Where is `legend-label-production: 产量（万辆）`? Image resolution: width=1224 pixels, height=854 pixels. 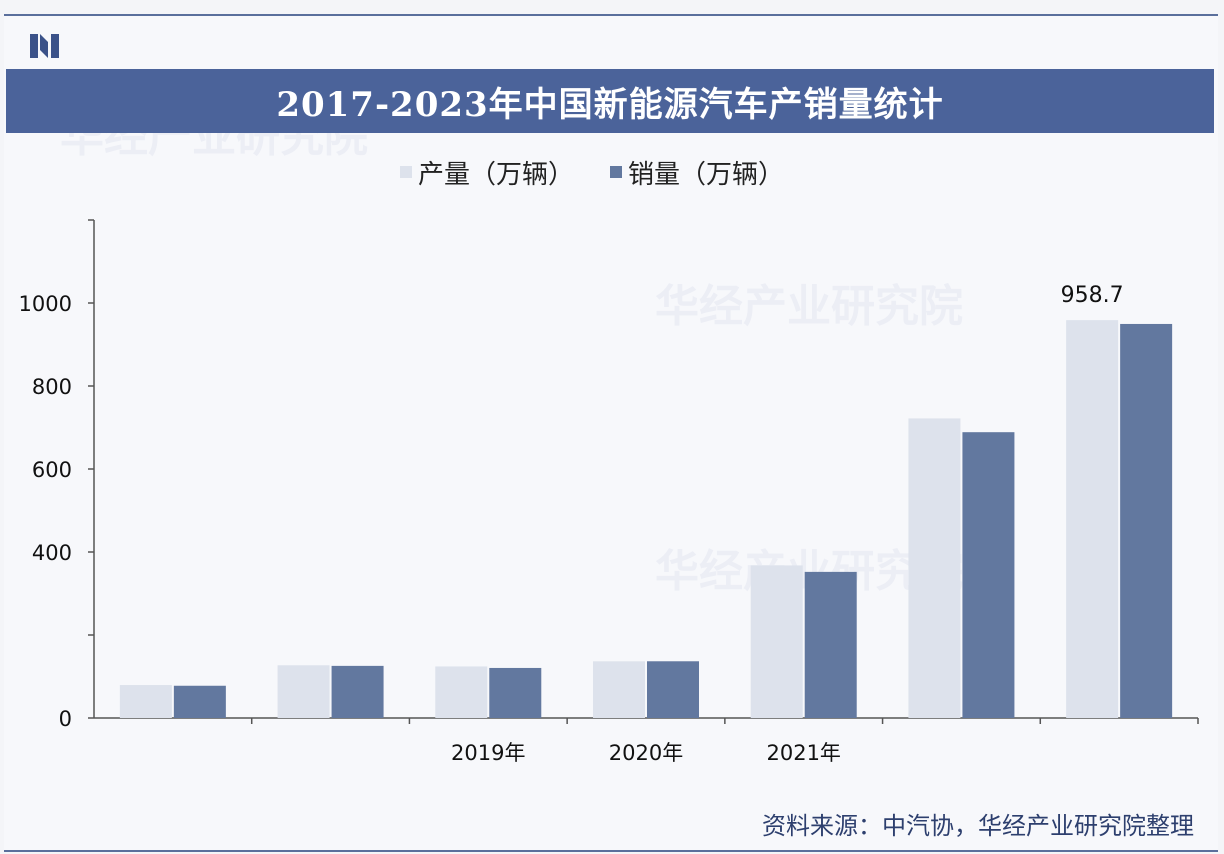 legend-label-production: 产量（万辆） is located at coordinates (496, 174).